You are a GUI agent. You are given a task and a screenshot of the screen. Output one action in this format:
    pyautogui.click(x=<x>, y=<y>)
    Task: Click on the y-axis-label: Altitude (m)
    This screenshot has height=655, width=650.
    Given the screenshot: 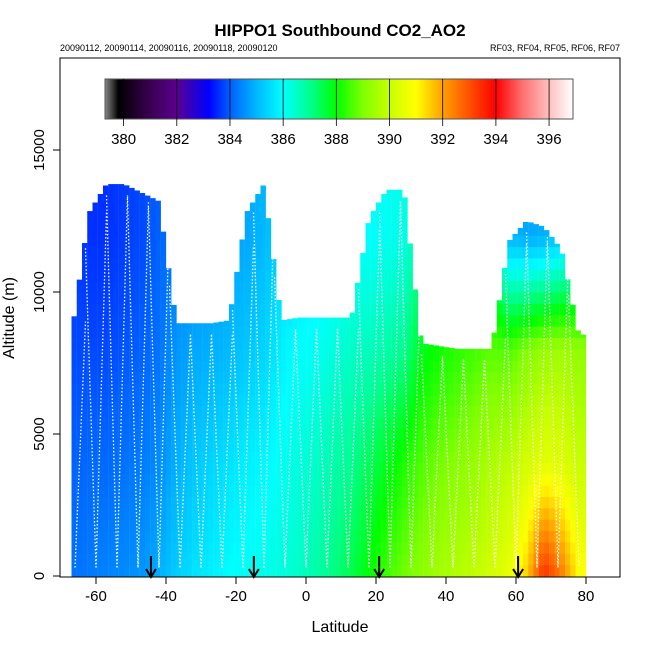 What is the action you would take?
    pyautogui.click(x=9, y=318)
    